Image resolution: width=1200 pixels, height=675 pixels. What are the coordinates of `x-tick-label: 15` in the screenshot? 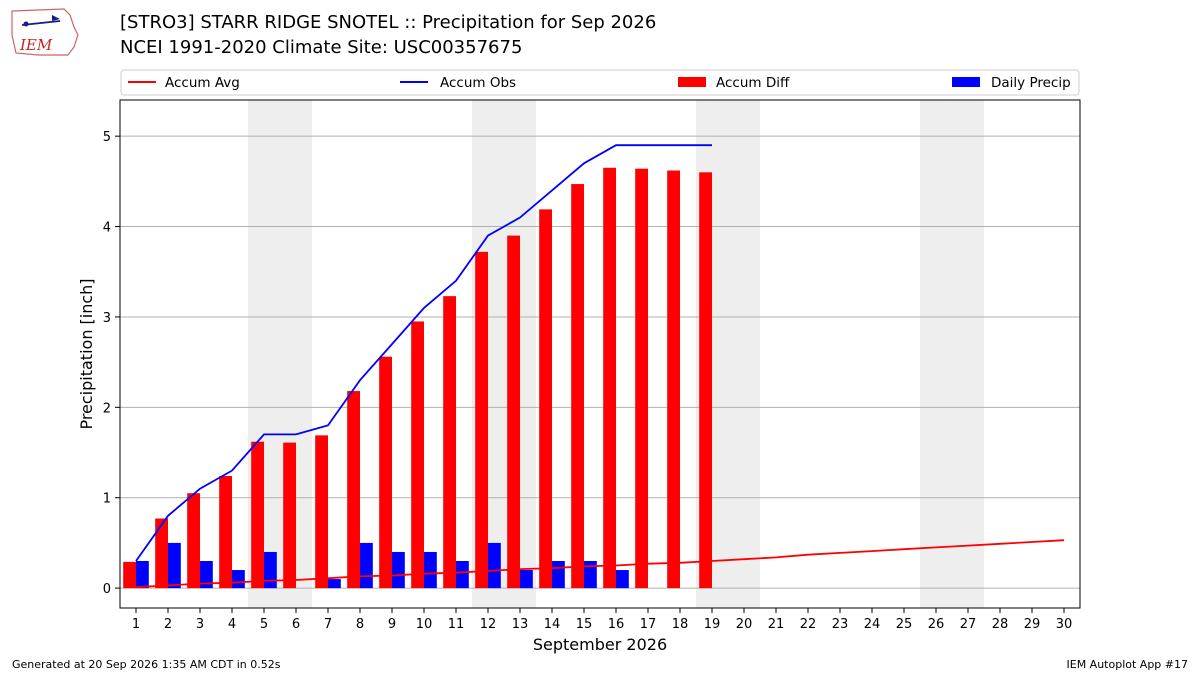 It's located at (584, 624).